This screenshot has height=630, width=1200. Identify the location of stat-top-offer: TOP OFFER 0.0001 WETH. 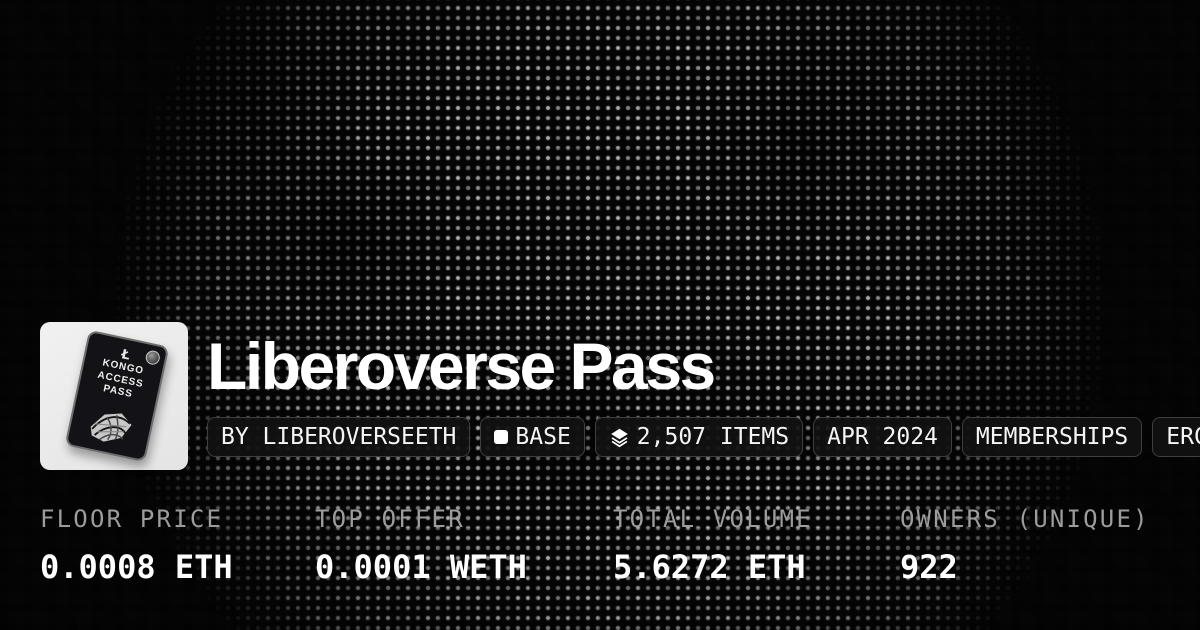
(421, 545).